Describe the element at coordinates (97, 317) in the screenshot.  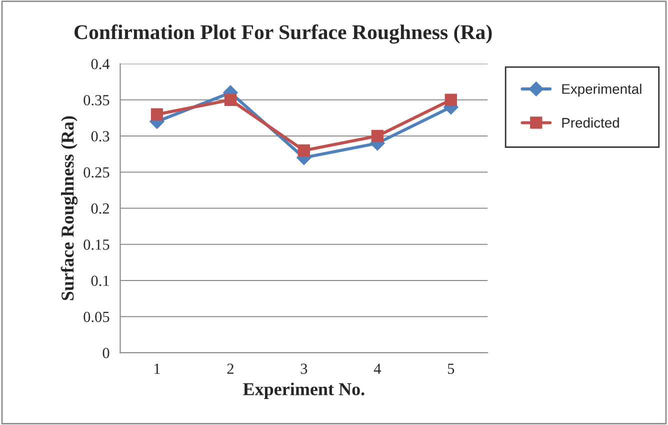
I see `y-tick-label: 0.05` at that location.